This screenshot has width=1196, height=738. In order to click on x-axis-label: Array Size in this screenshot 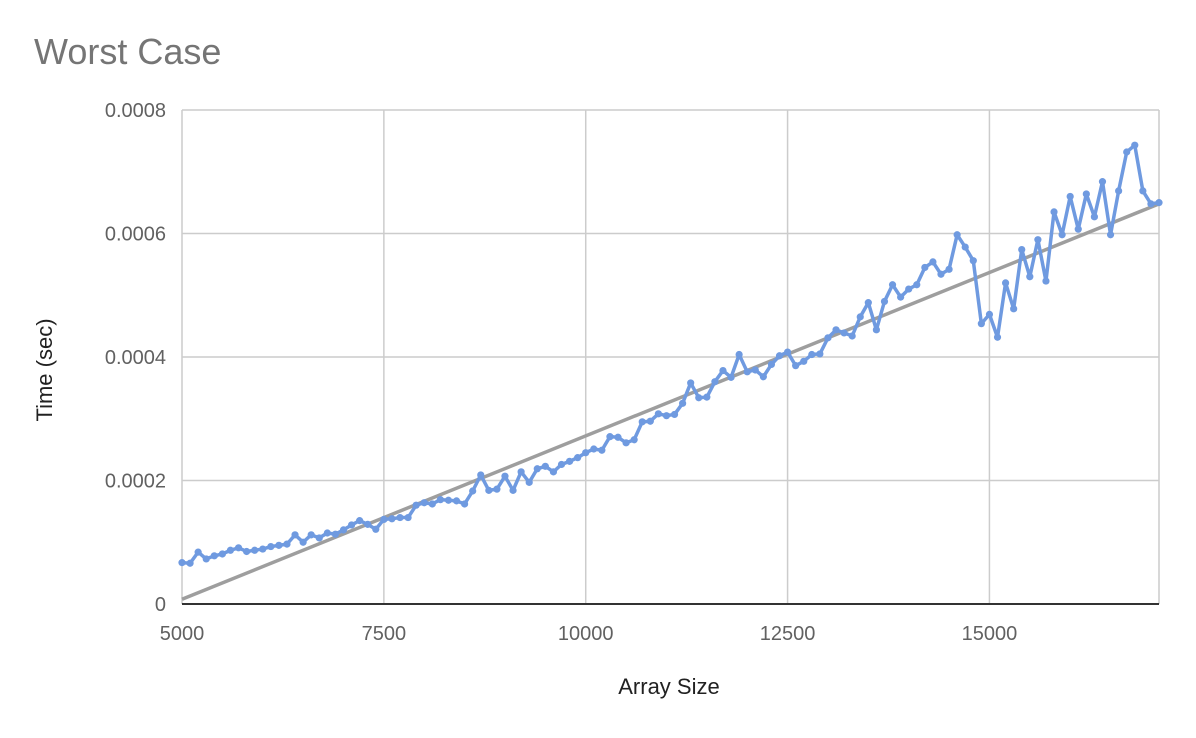, I will do `click(668, 686)`.